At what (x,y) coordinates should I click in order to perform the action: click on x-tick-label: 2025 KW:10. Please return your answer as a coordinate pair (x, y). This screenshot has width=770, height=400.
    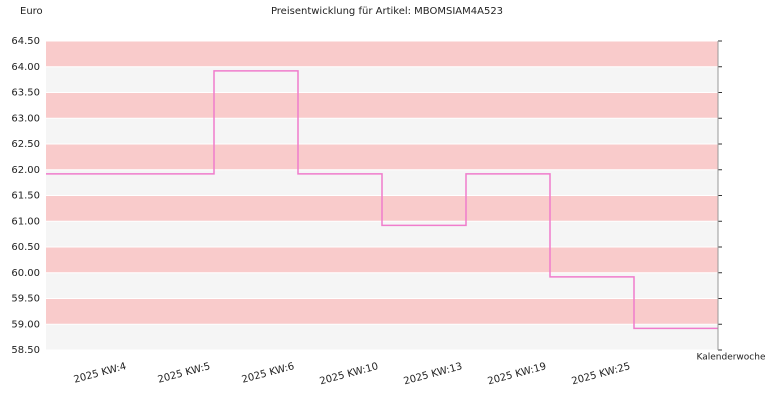
    Looking at the image, I should click on (349, 374).